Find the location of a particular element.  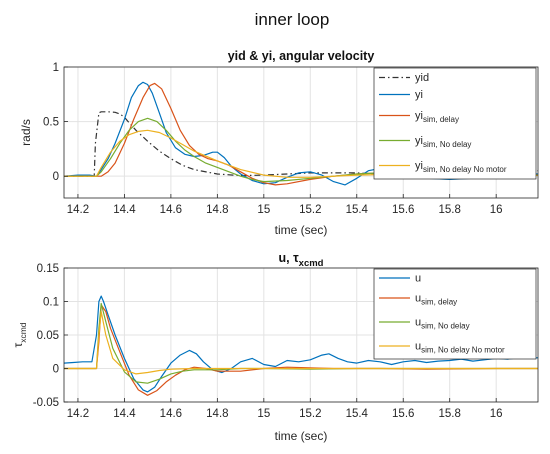

chart-title: u, τxcmd is located at coordinates (301, 260).